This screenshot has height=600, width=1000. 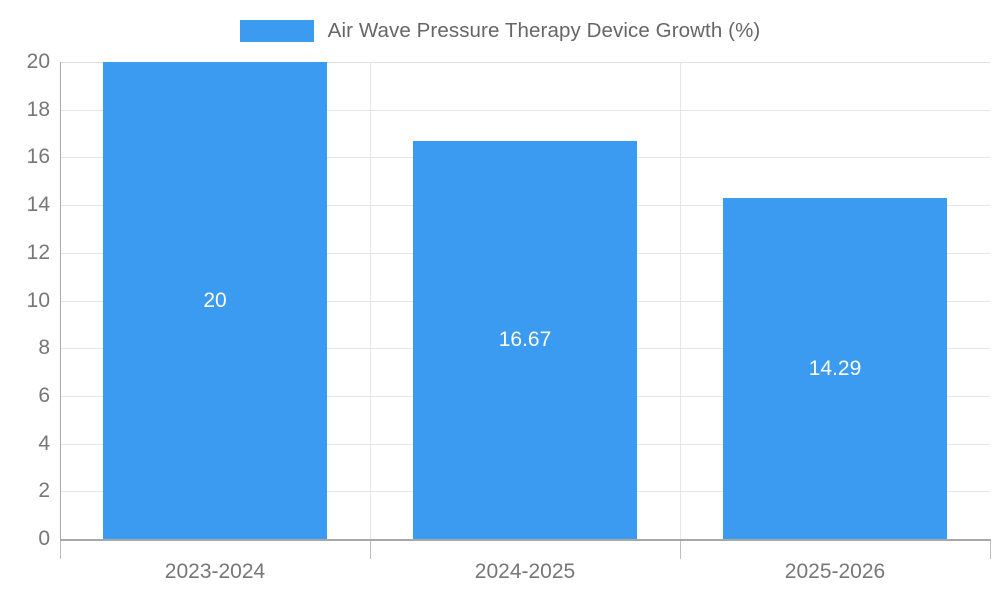 What do you see at coordinates (38, 252) in the screenshot?
I see `y-tick-label-12: 12` at bounding box center [38, 252].